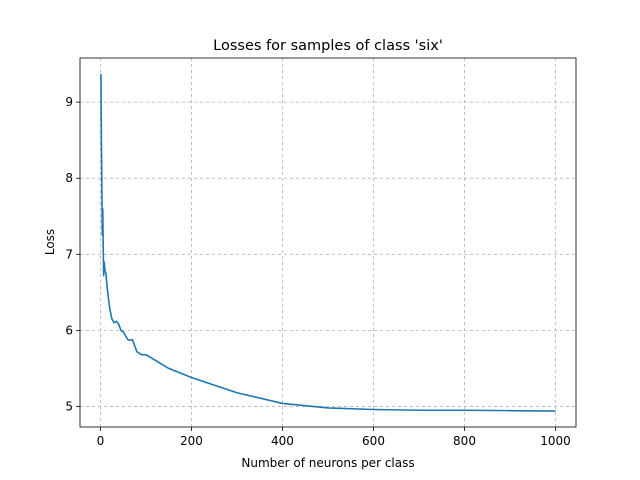 The image size is (640, 480). Describe the element at coordinates (555, 441) in the screenshot. I see `x-tick-label: 1000` at that location.